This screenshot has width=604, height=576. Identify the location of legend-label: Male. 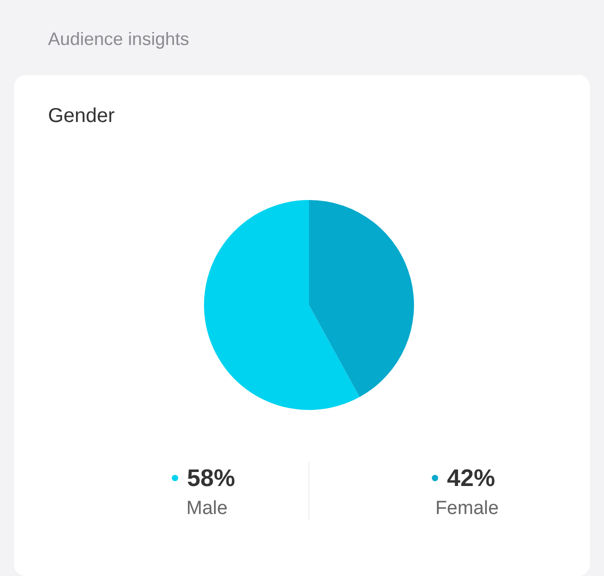
(207, 508).